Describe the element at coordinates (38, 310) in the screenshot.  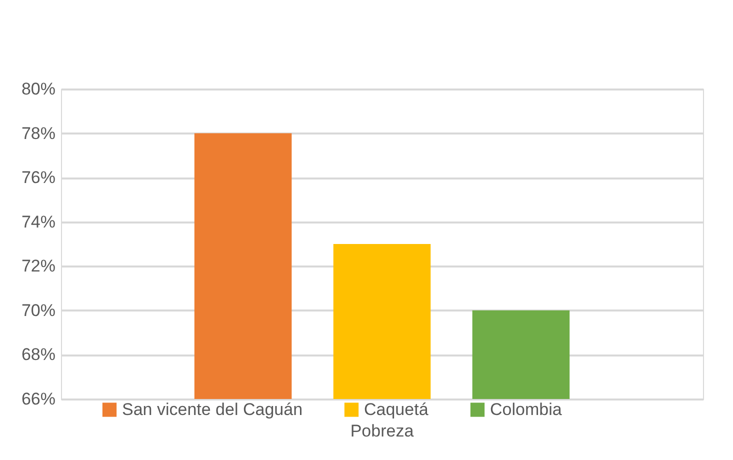
I see `y-tick-label: 70%` at that location.